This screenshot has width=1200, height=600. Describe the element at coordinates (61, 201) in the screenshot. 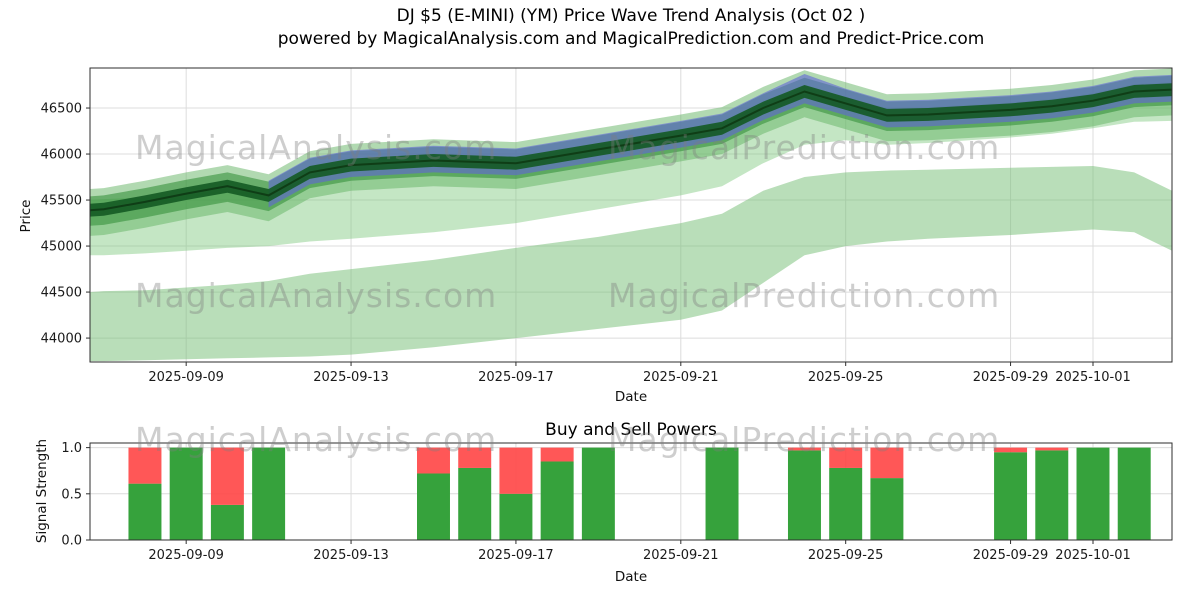

I see `y-tick-label: 45500` at that location.